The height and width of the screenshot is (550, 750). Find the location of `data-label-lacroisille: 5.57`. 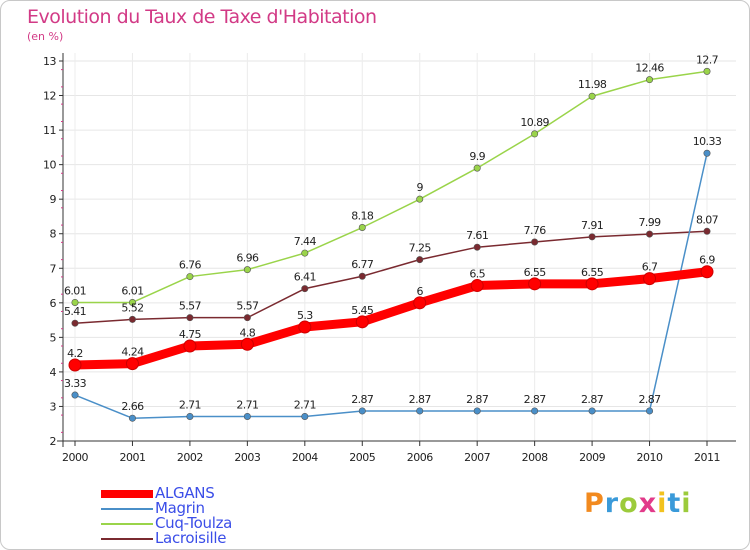

data-label-lacroisille: 5.57 is located at coordinates (247, 306).